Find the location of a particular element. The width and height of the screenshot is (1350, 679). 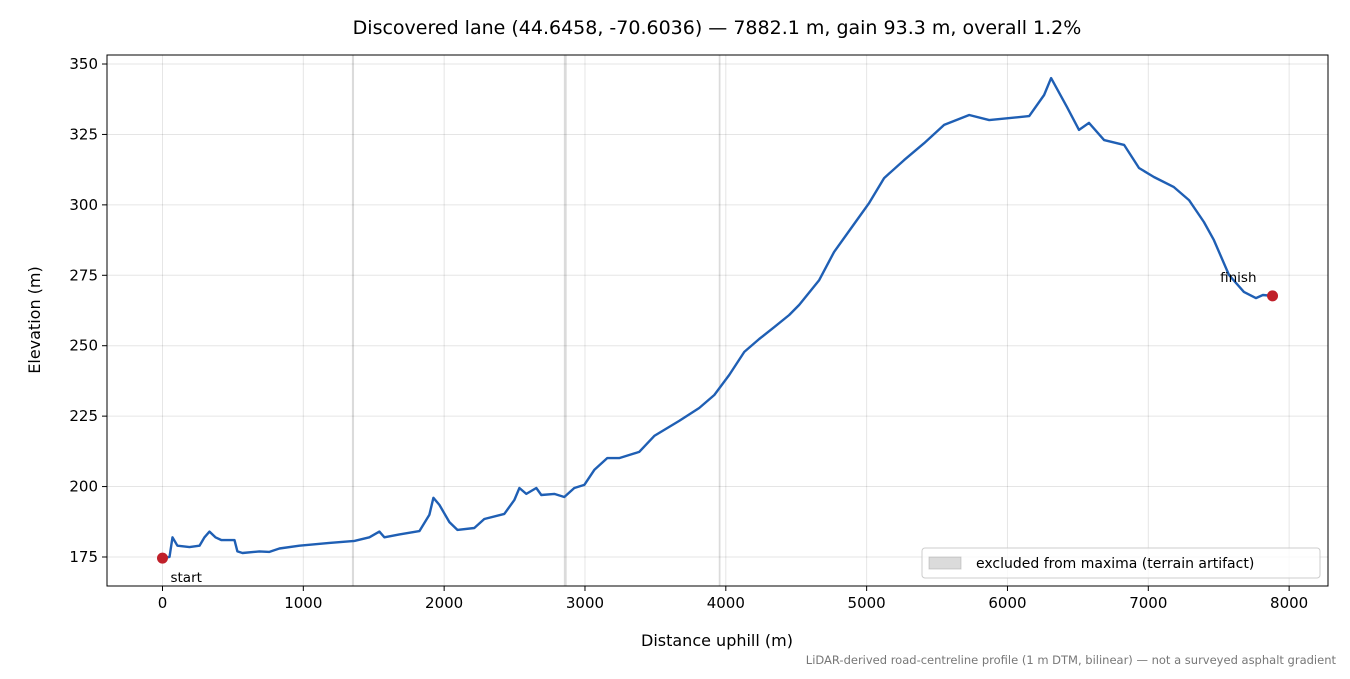

x-tick-label: 6000 is located at coordinates (1007, 603).